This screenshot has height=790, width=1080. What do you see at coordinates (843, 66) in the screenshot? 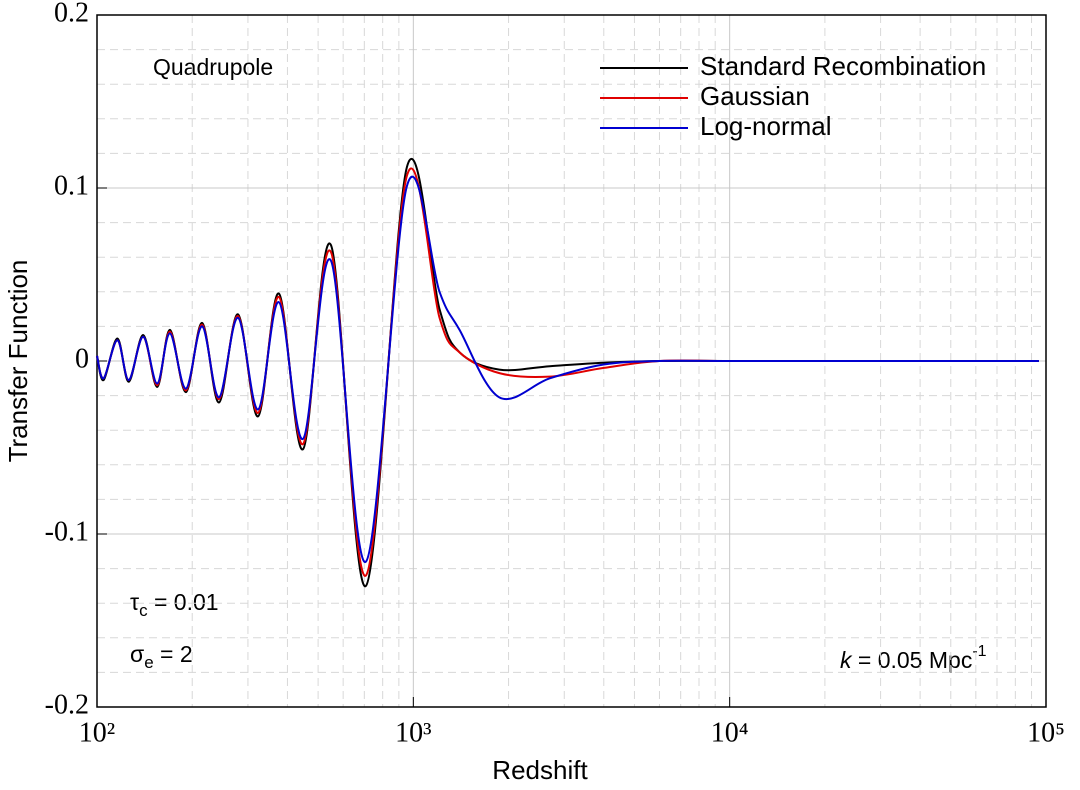
I see `legend-label: Standard Recombination` at bounding box center [843, 66].